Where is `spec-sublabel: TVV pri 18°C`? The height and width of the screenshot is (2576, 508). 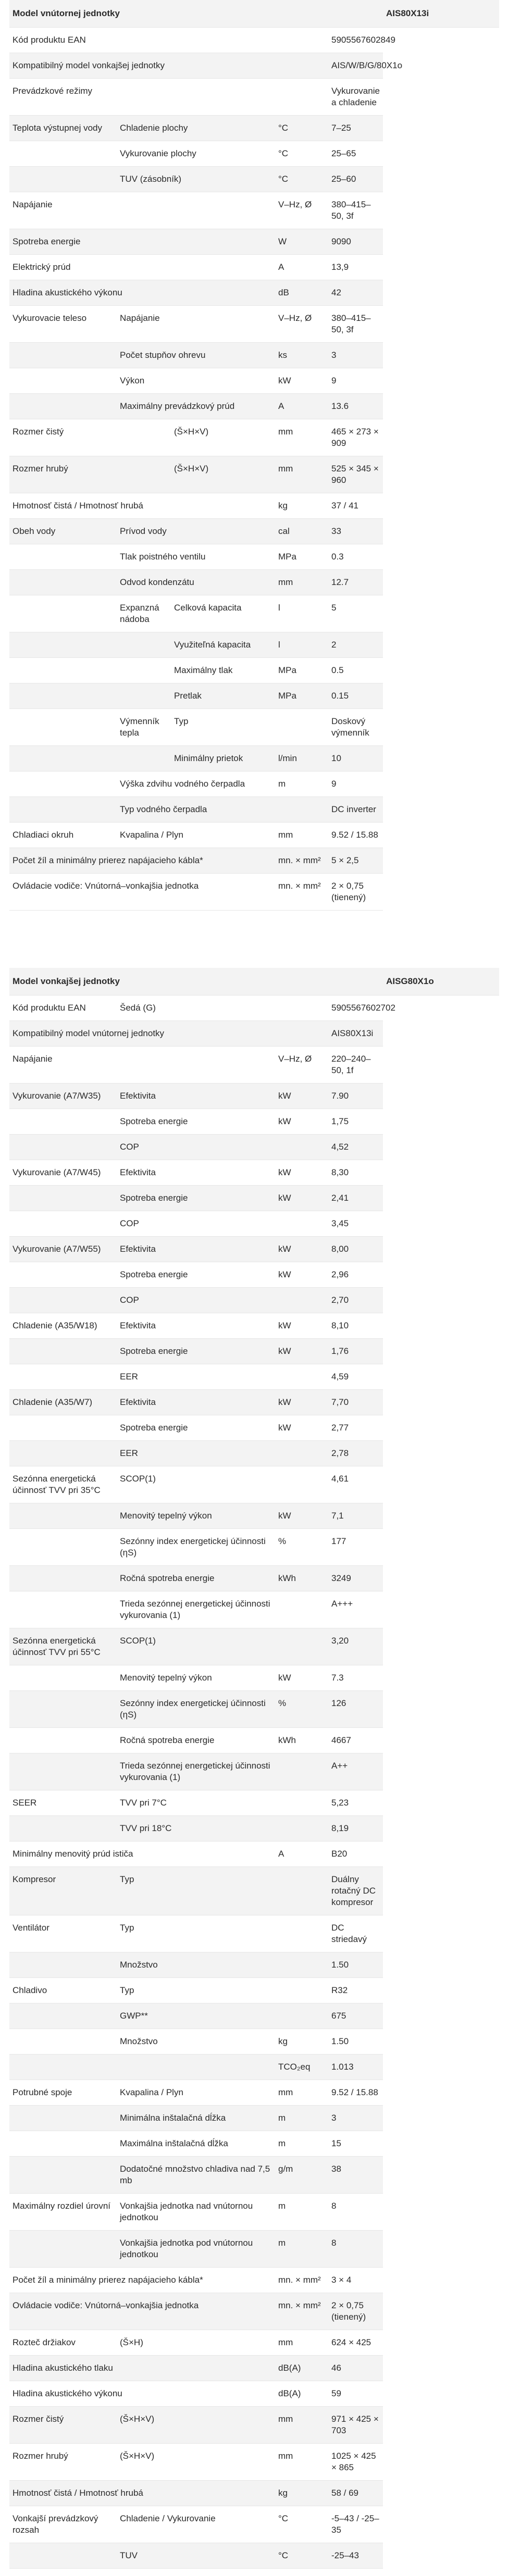
spec-sublabel: TVV pri 18°C is located at coordinates (196, 1828).